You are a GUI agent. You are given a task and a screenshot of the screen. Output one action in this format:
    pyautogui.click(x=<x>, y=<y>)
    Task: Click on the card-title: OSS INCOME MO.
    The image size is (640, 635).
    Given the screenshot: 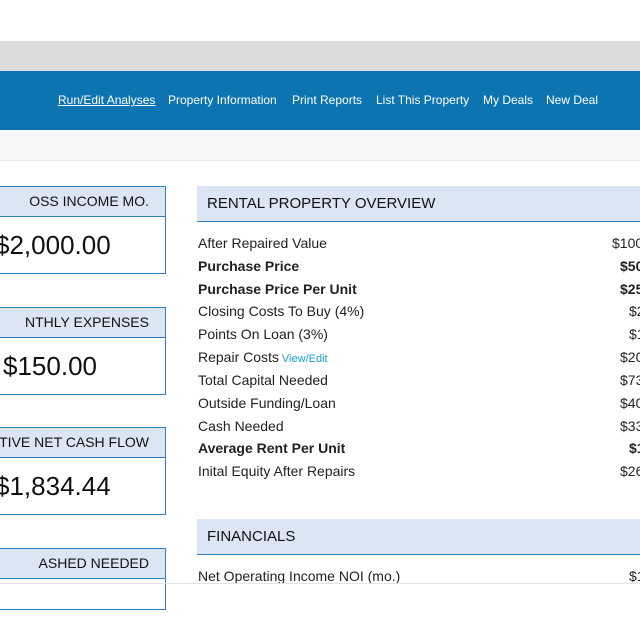 What is the action you would take?
    pyautogui.click(x=82, y=202)
    